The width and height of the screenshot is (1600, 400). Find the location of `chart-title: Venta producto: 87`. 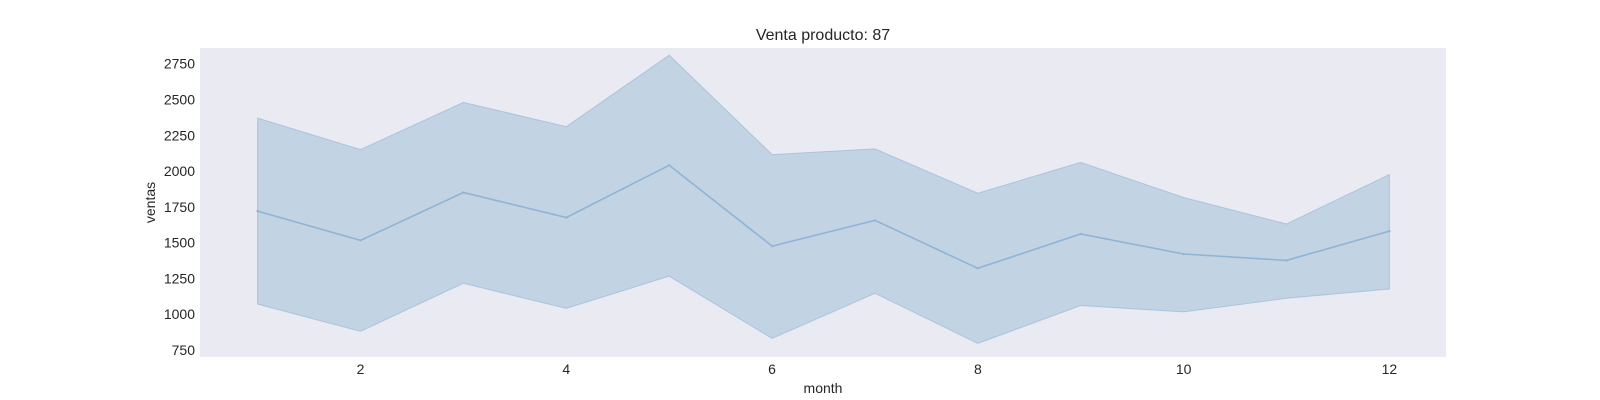

chart-title: Venta producto: 87 is located at coordinates (823, 35).